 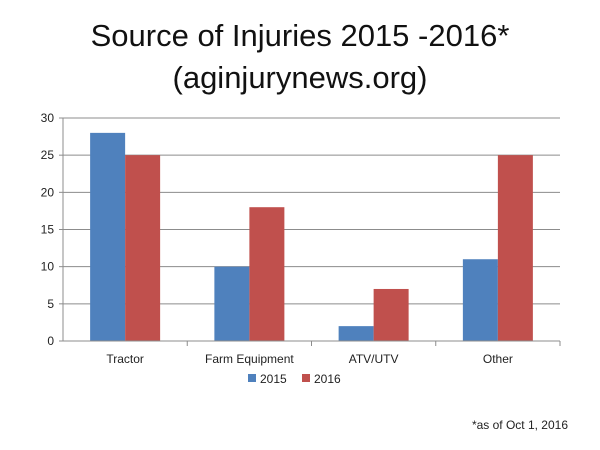 What do you see at coordinates (498, 359) in the screenshot?
I see `x-tick-label: Other` at bounding box center [498, 359].